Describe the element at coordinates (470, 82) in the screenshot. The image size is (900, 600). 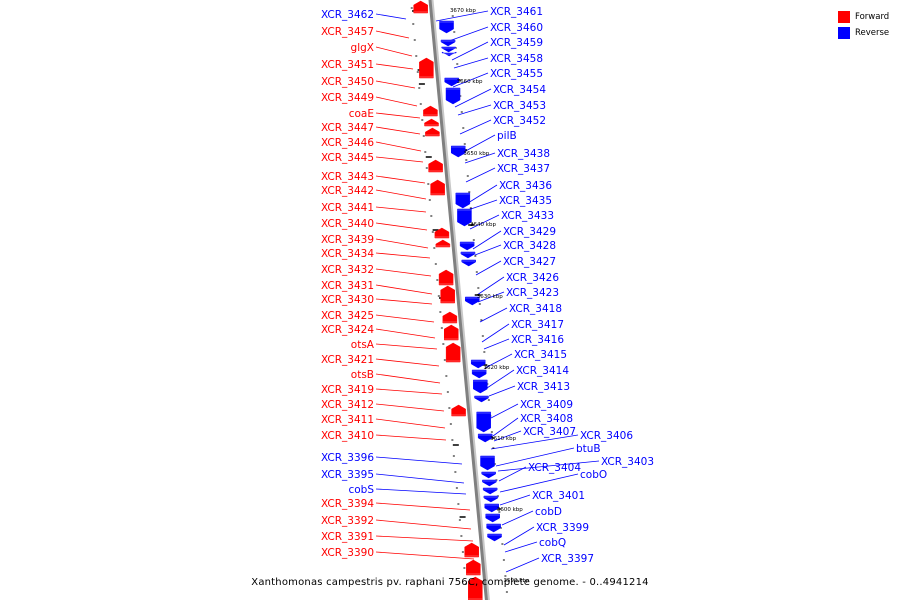
I see `kbp-tick-label: 3660 kbp` at that location.